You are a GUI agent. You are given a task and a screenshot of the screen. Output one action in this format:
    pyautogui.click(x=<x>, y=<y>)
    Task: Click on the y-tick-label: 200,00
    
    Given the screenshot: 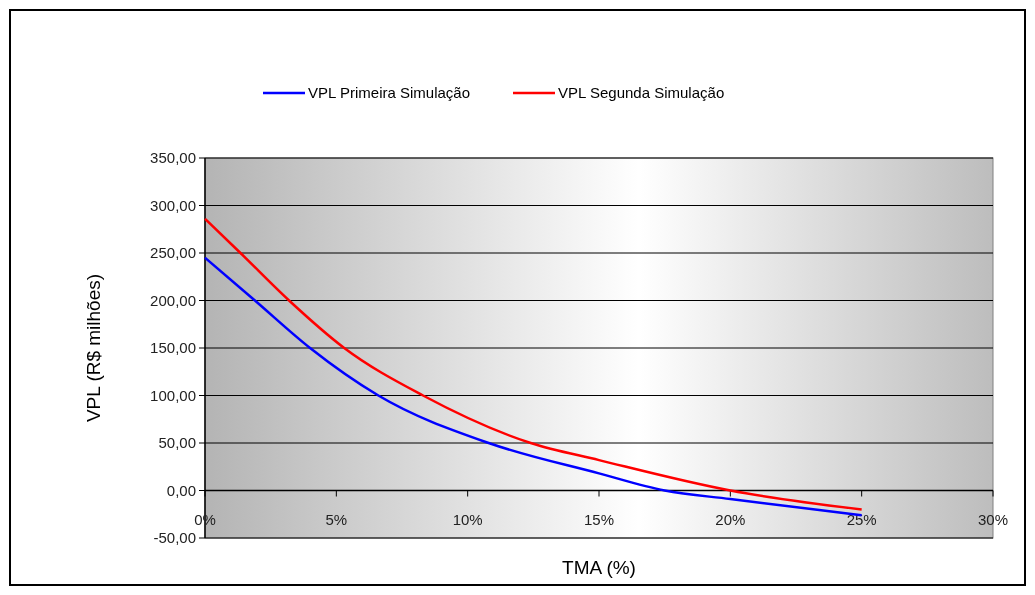 What is the action you would take?
    pyautogui.click(x=173, y=300)
    